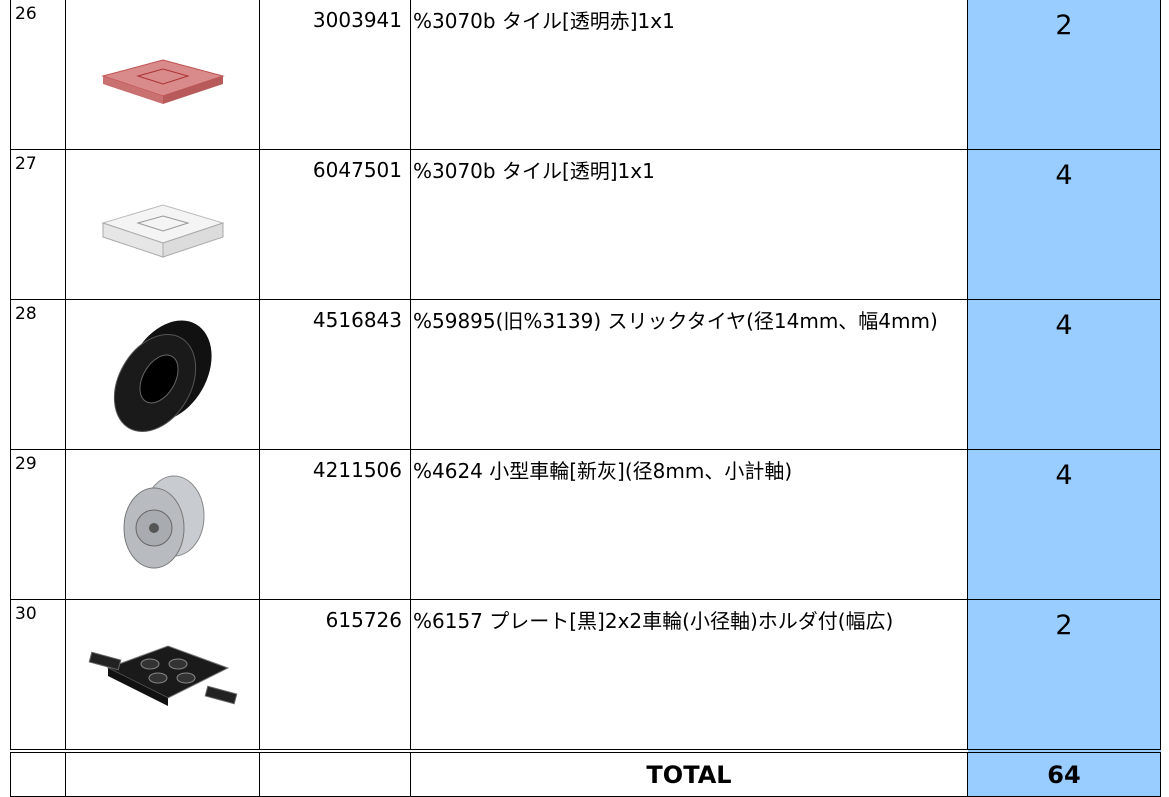  Describe the element at coordinates (335, 374) in the screenshot. I see `part-code: 4516843` at that location.